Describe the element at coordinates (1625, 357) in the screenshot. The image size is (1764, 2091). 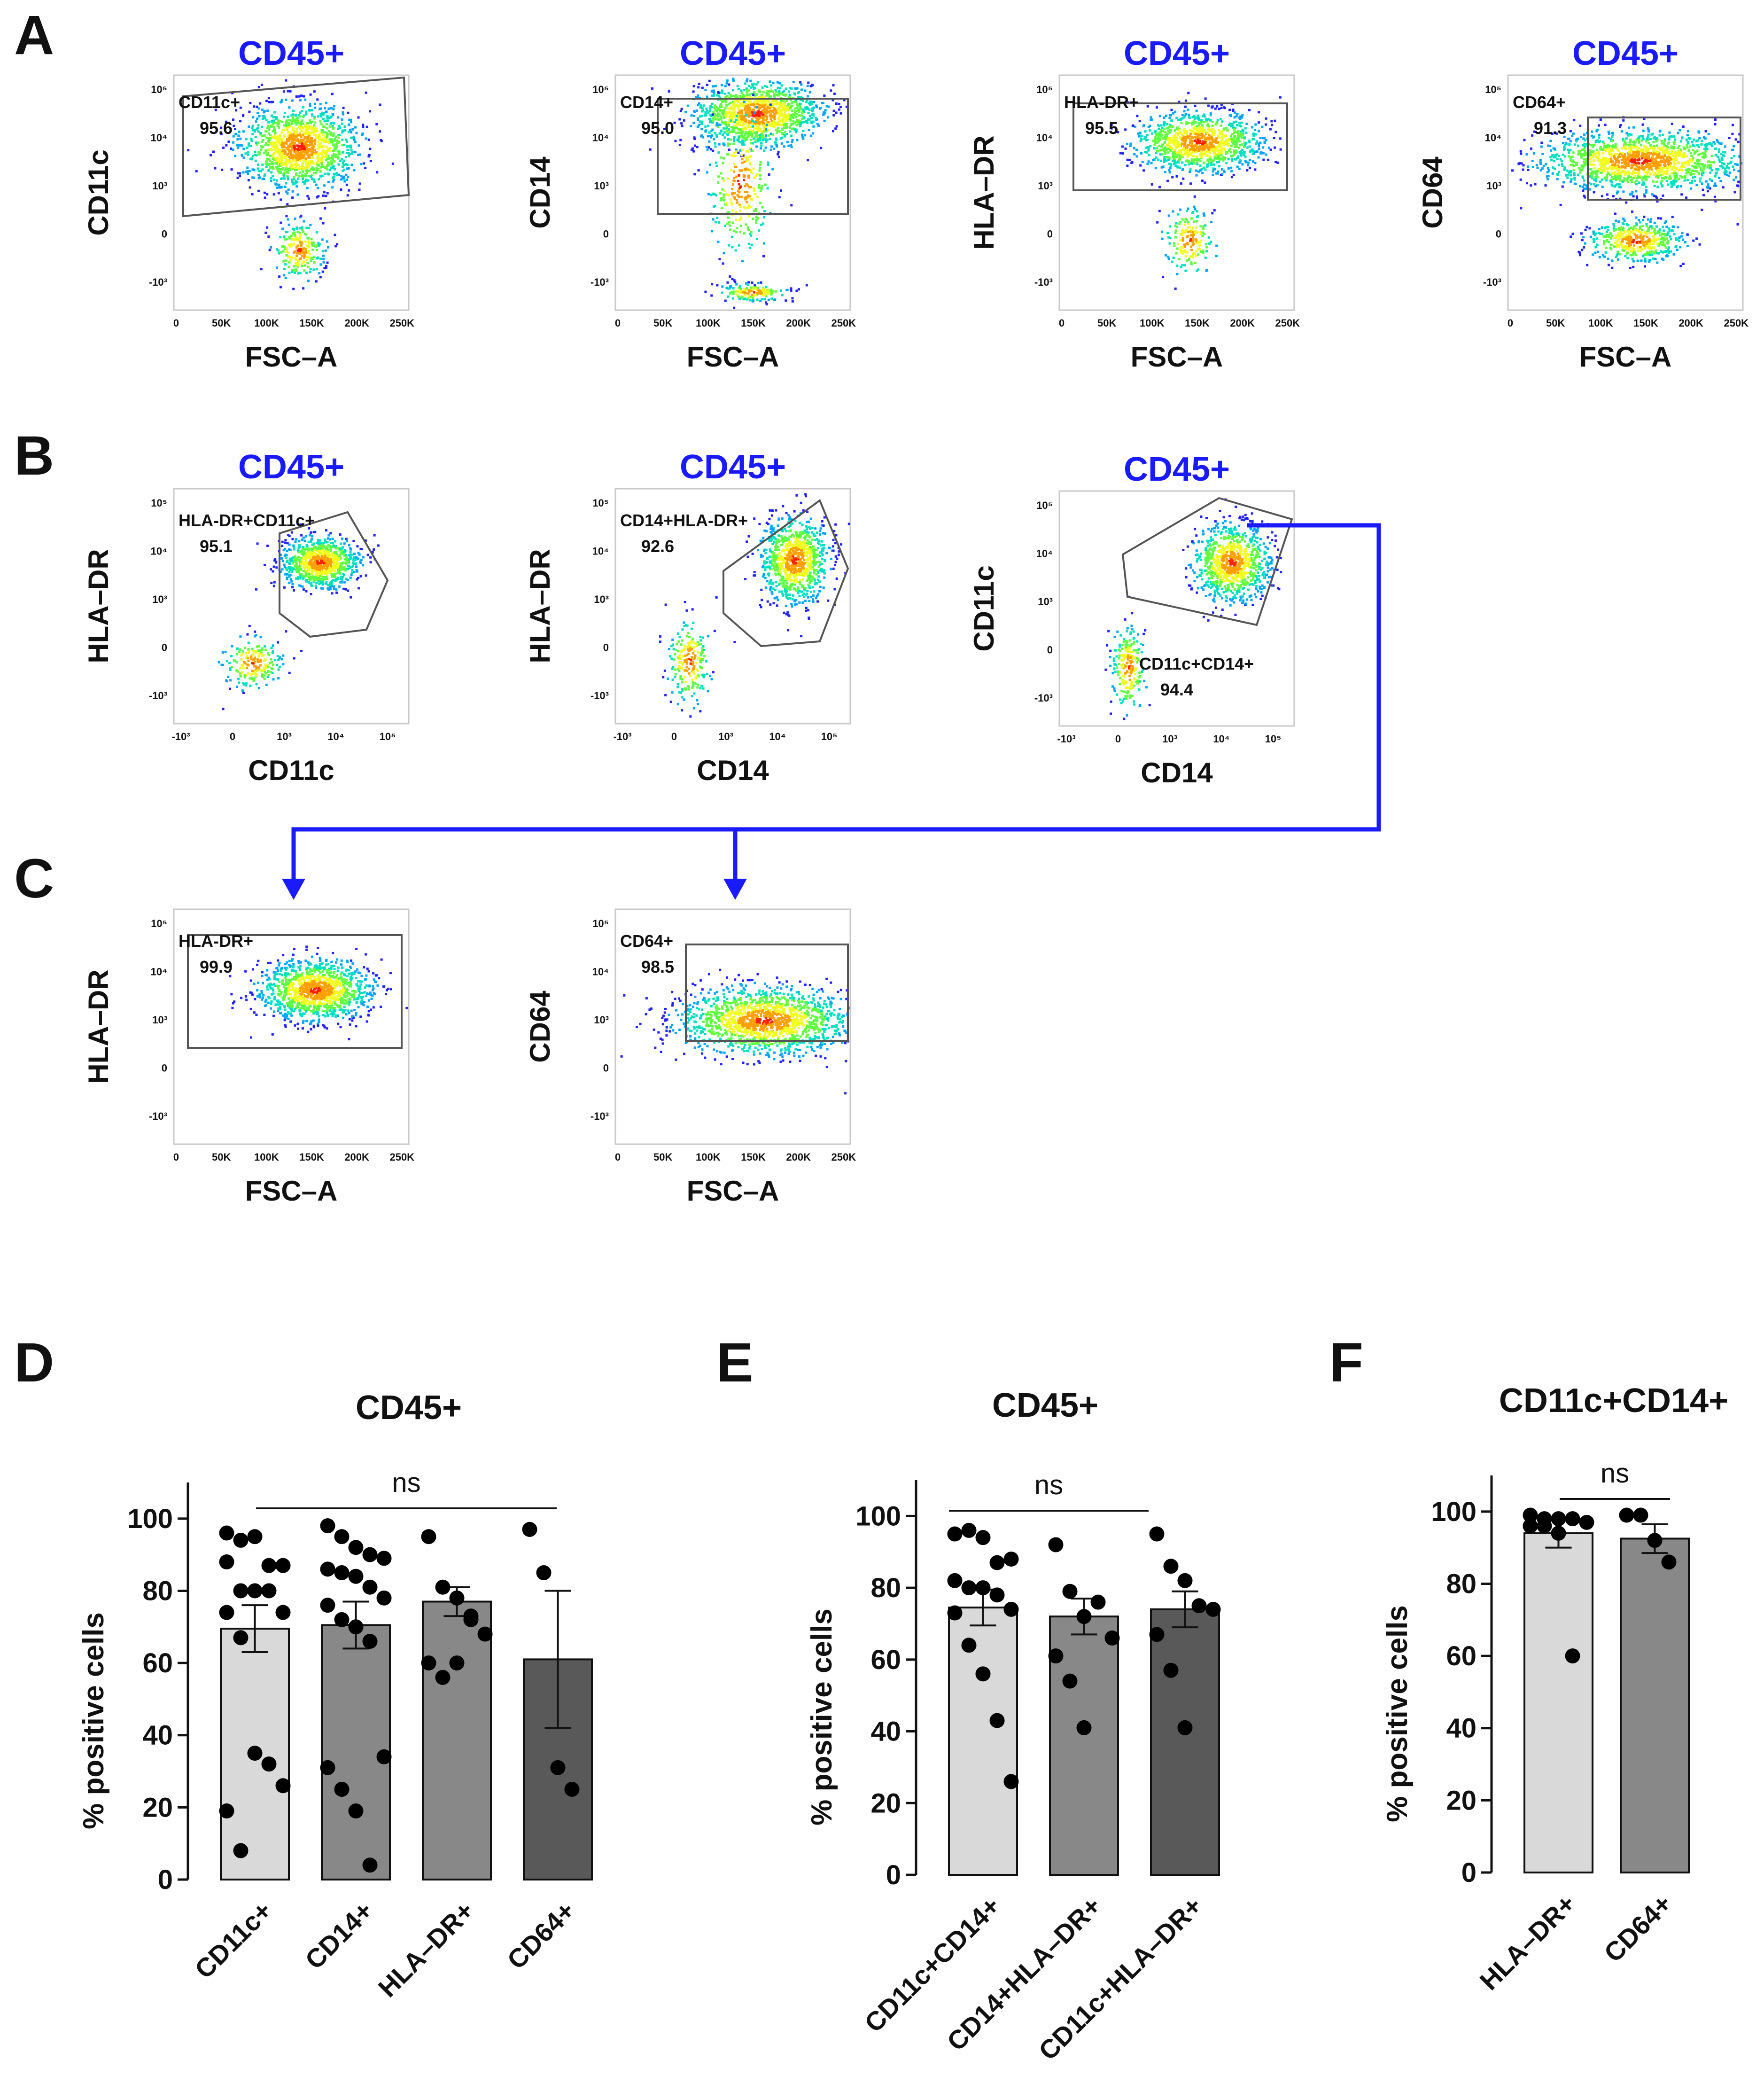
I see `x-axis-label: FSC–A` at that location.